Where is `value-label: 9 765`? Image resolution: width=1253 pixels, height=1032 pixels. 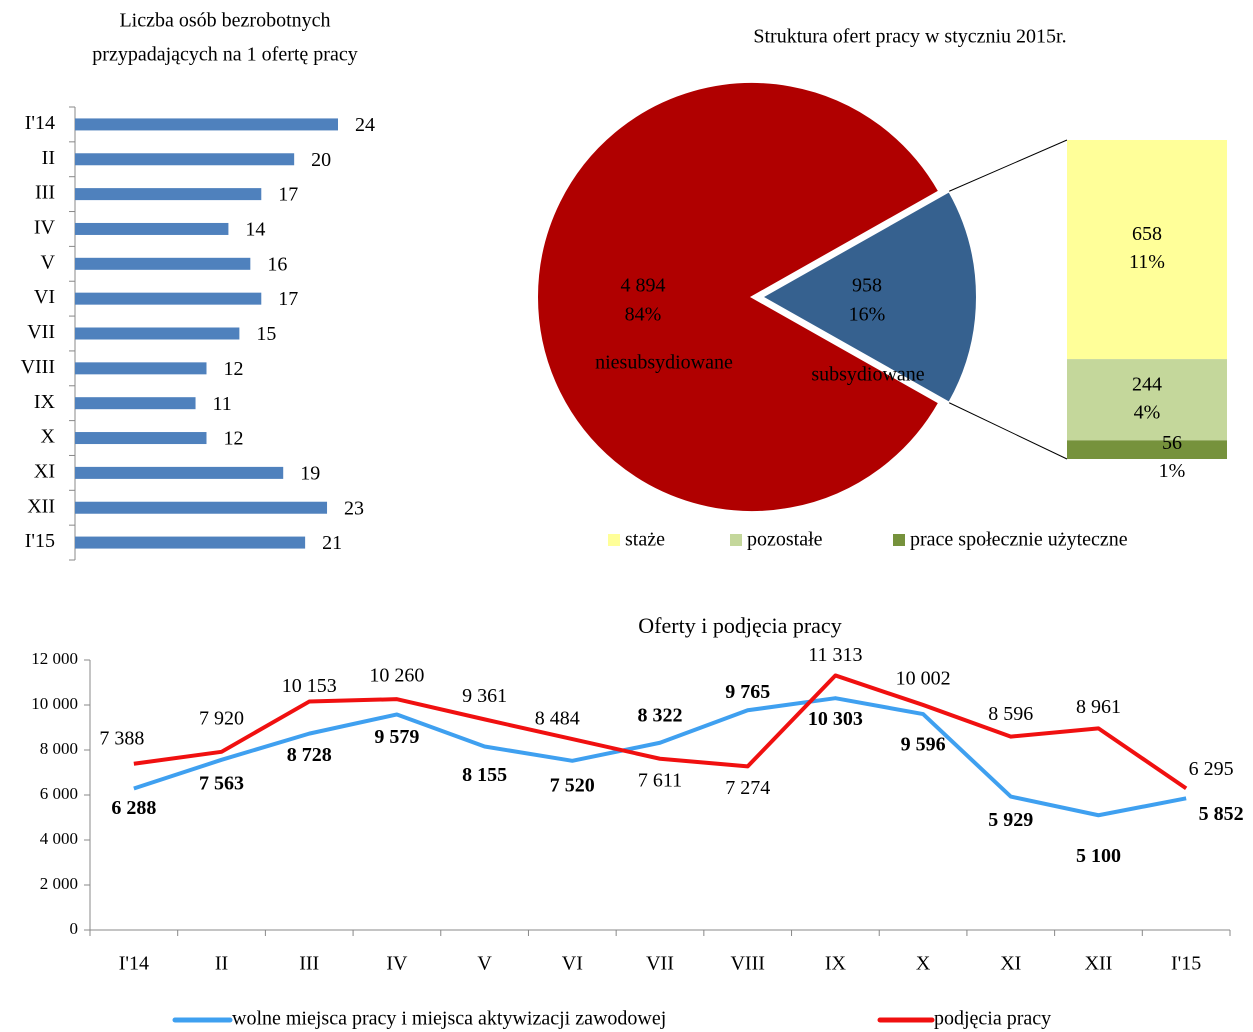
value-label: 9 765 is located at coordinates (747, 692).